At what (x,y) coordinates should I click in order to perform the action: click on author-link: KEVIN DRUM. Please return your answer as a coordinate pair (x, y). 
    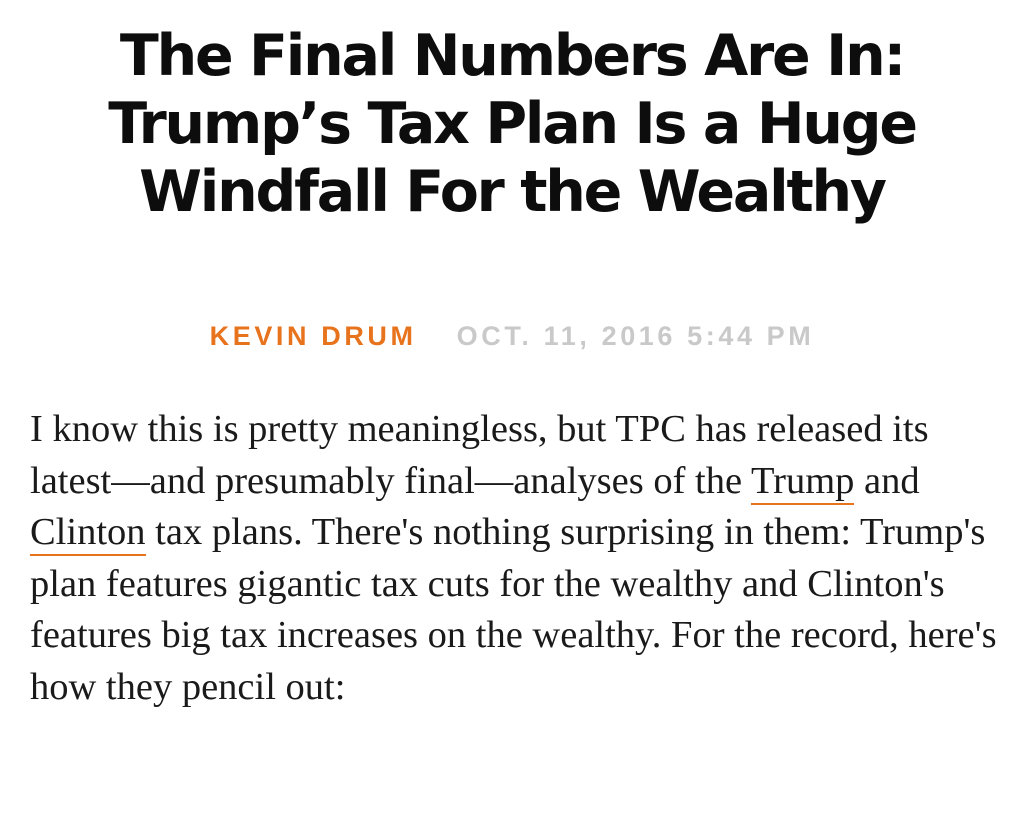
    Looking at the image, I should click on (313, 336).